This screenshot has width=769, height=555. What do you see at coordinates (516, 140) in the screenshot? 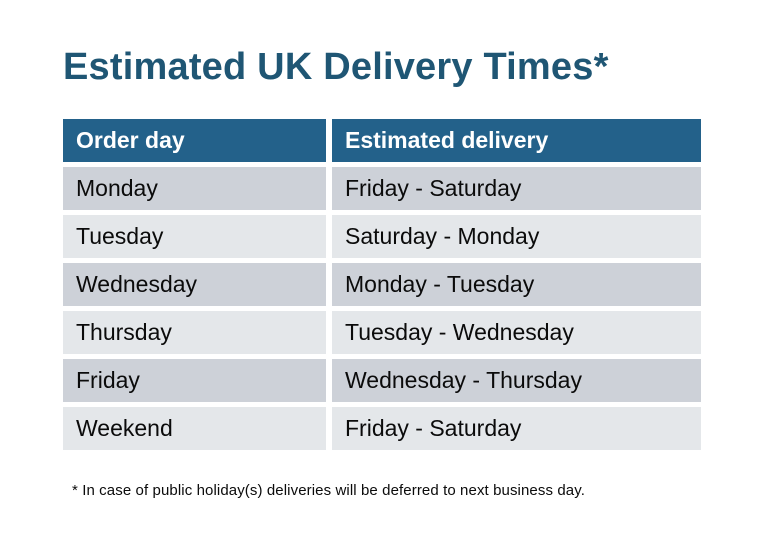
I see `table-header-estimated-delivery: Estimated delivery` at bounding box center [516, 140].